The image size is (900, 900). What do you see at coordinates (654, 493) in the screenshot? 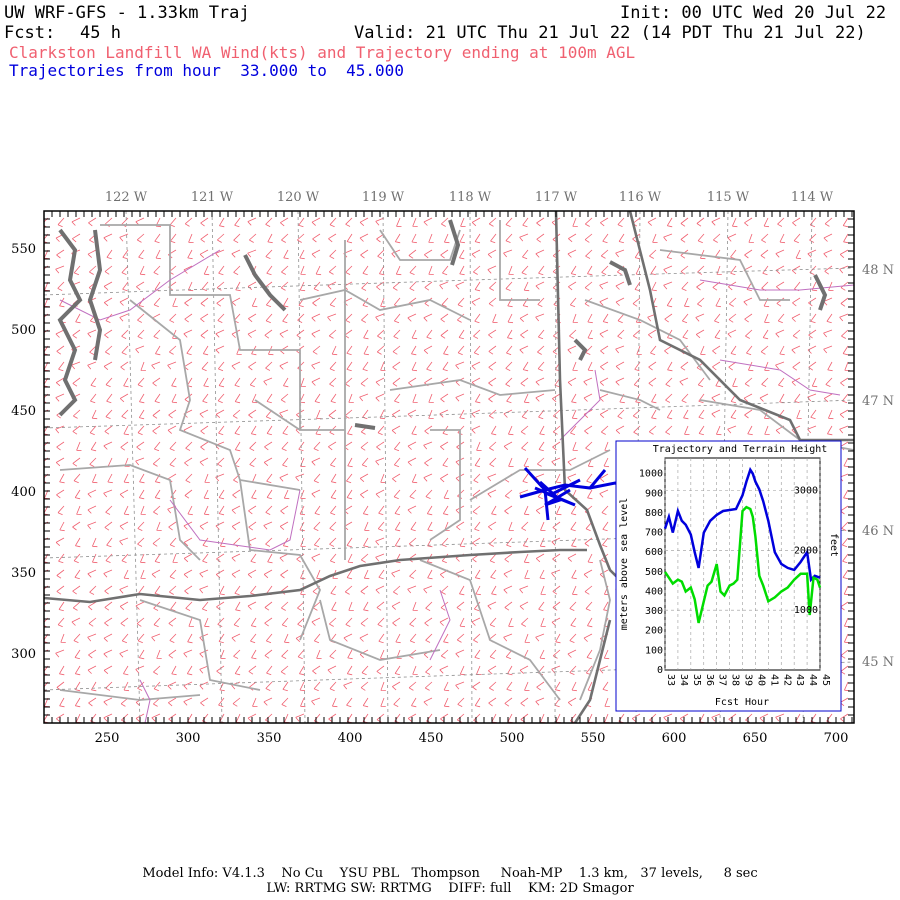
I see `inset-y-tick: 900` at bounding box center [654, 493].